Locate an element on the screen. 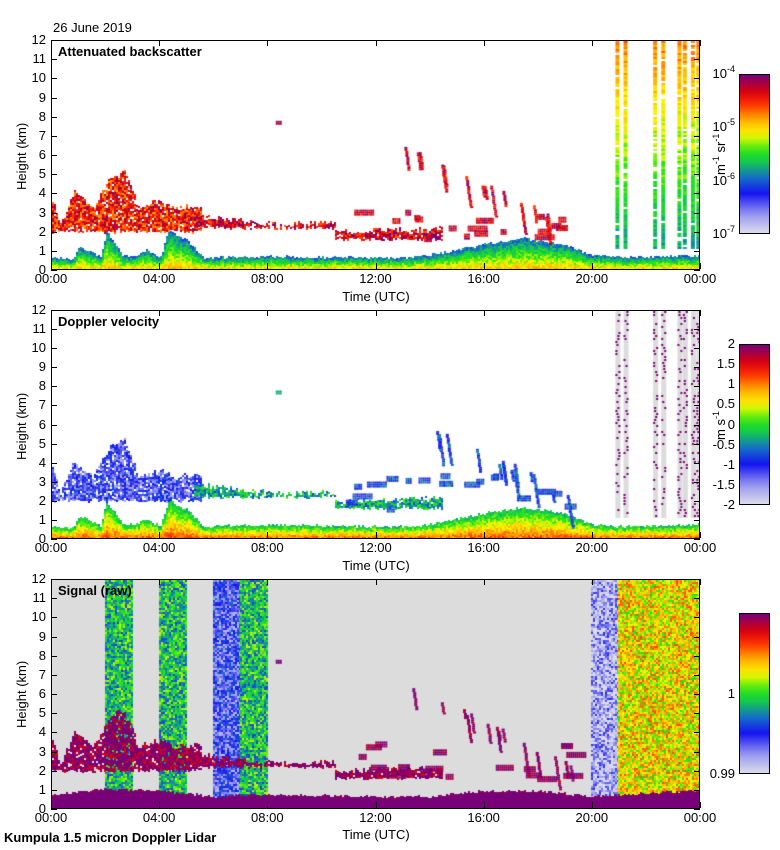 Image resolution: width=780 pixels, height=850 pixels. x-tick-label: 00:00 is located at coordinates (700, 547).